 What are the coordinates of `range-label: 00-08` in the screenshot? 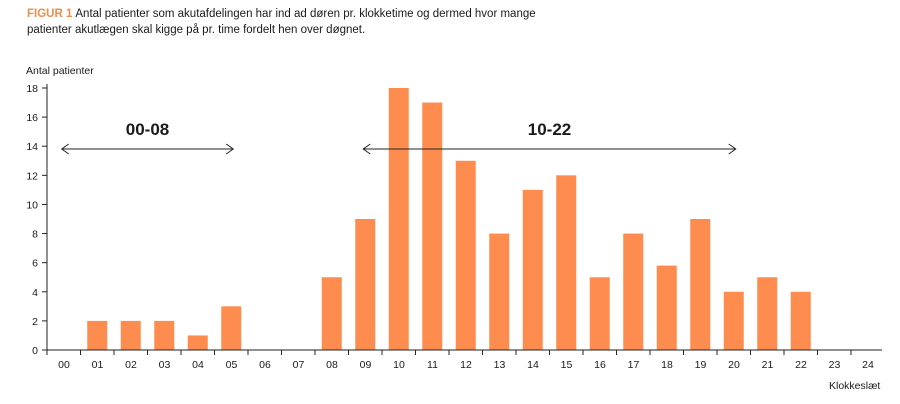 It's located at (147, 129).